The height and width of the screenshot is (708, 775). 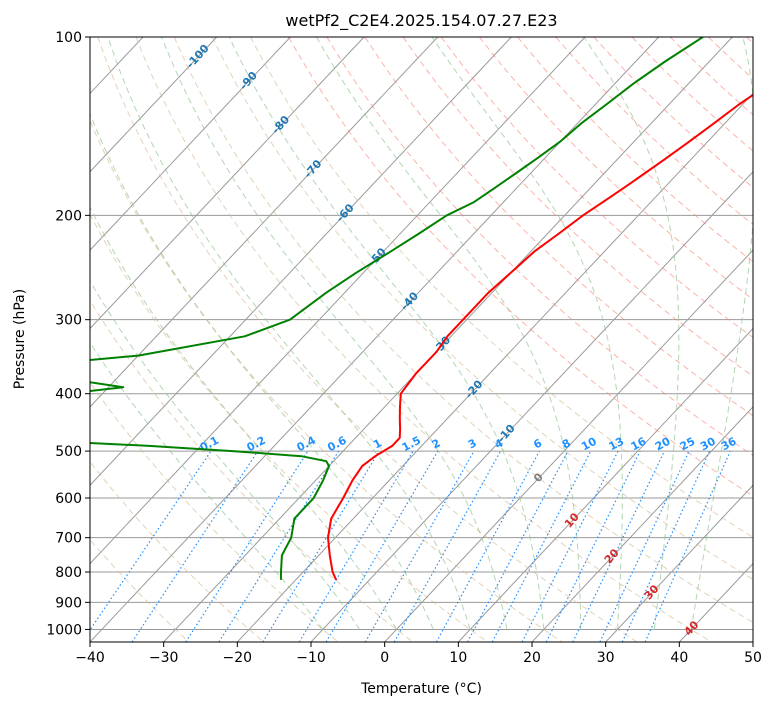 I want to click on y-axis-label: Pressure (hPa), so click(x=20, y=339).